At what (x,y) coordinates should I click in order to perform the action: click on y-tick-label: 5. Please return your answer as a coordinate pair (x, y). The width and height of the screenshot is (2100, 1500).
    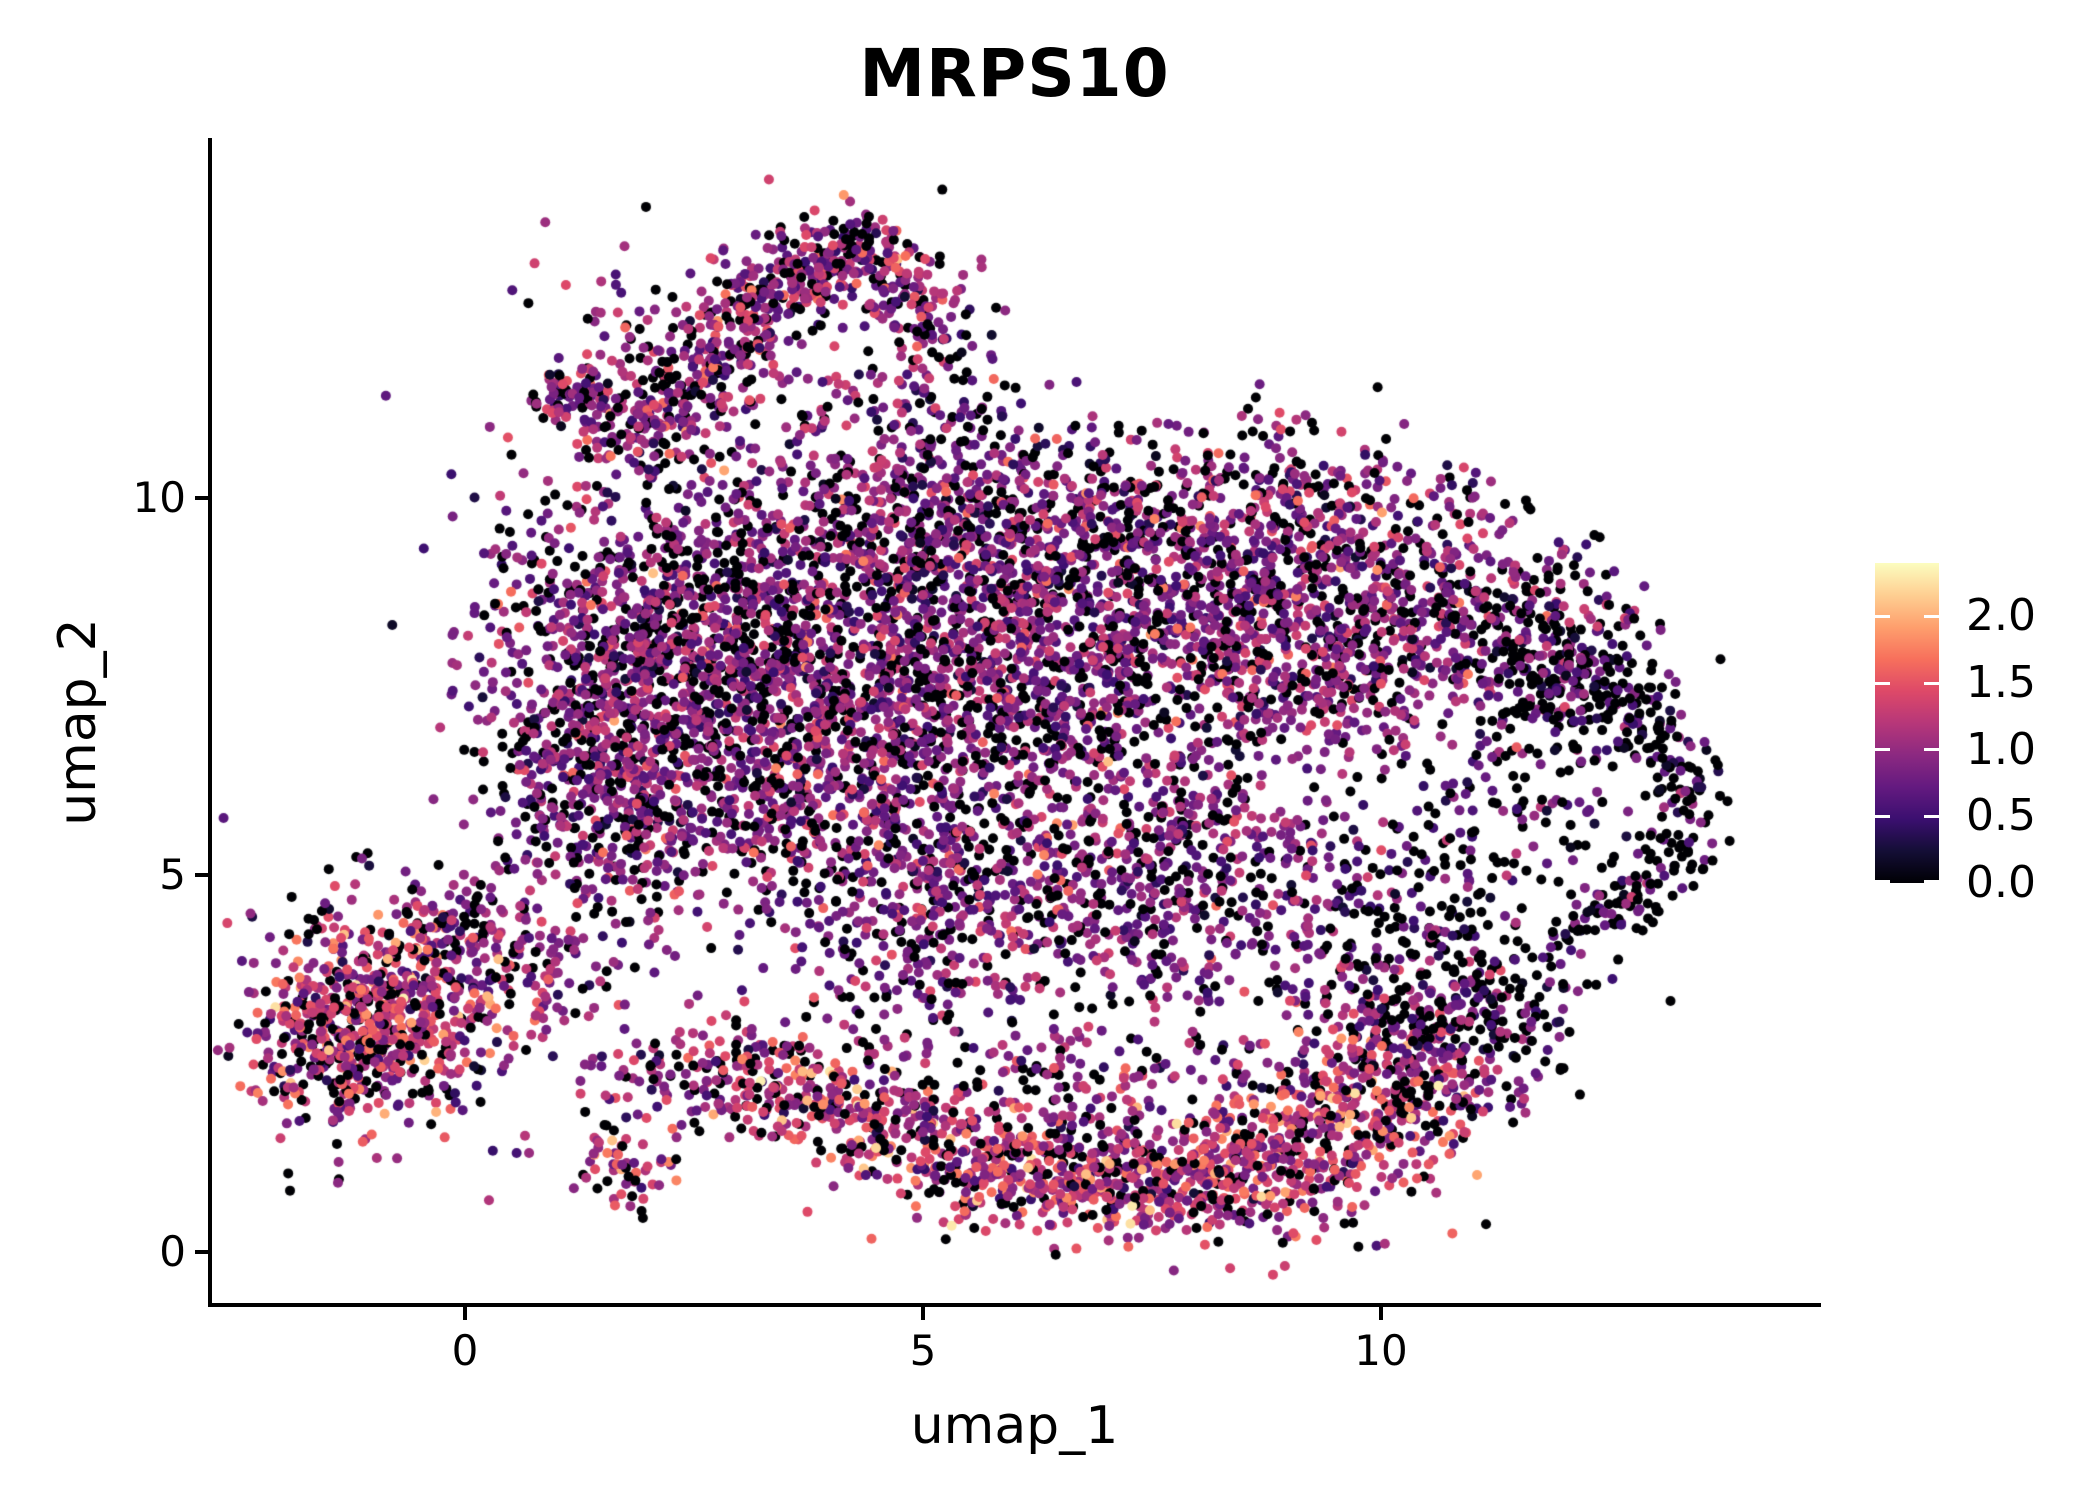
    Looking at the image, I should click on (172, 874).